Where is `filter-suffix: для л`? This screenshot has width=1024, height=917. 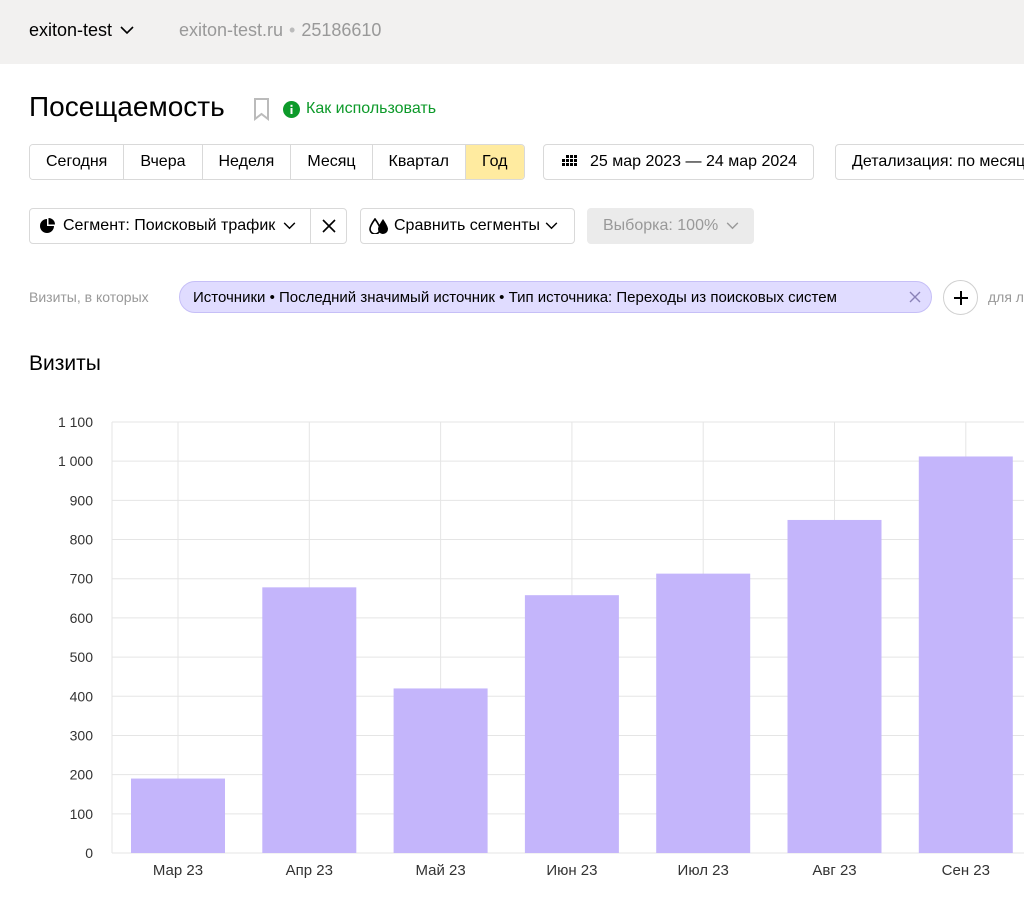 filter-suffix: для л is located at coordinates (1006, 297).